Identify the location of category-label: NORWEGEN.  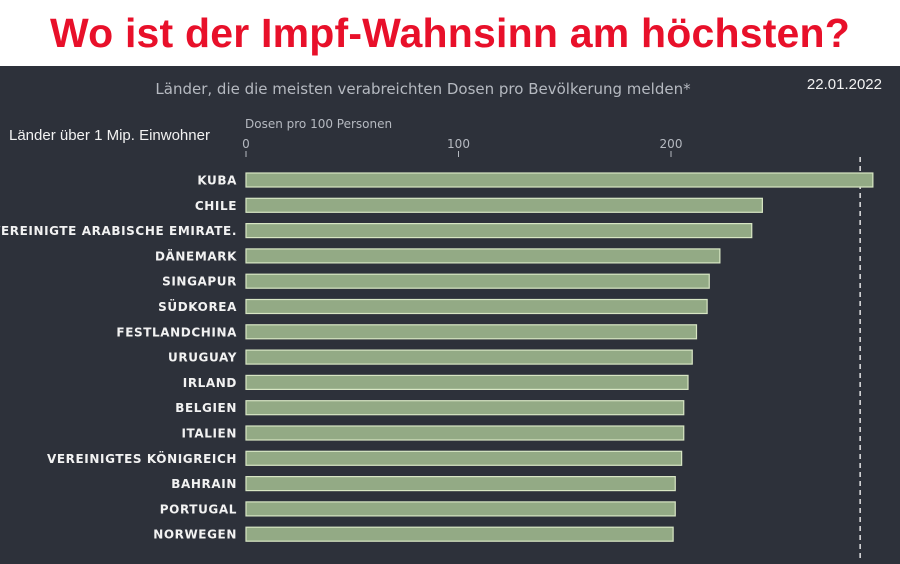
(195, 535).